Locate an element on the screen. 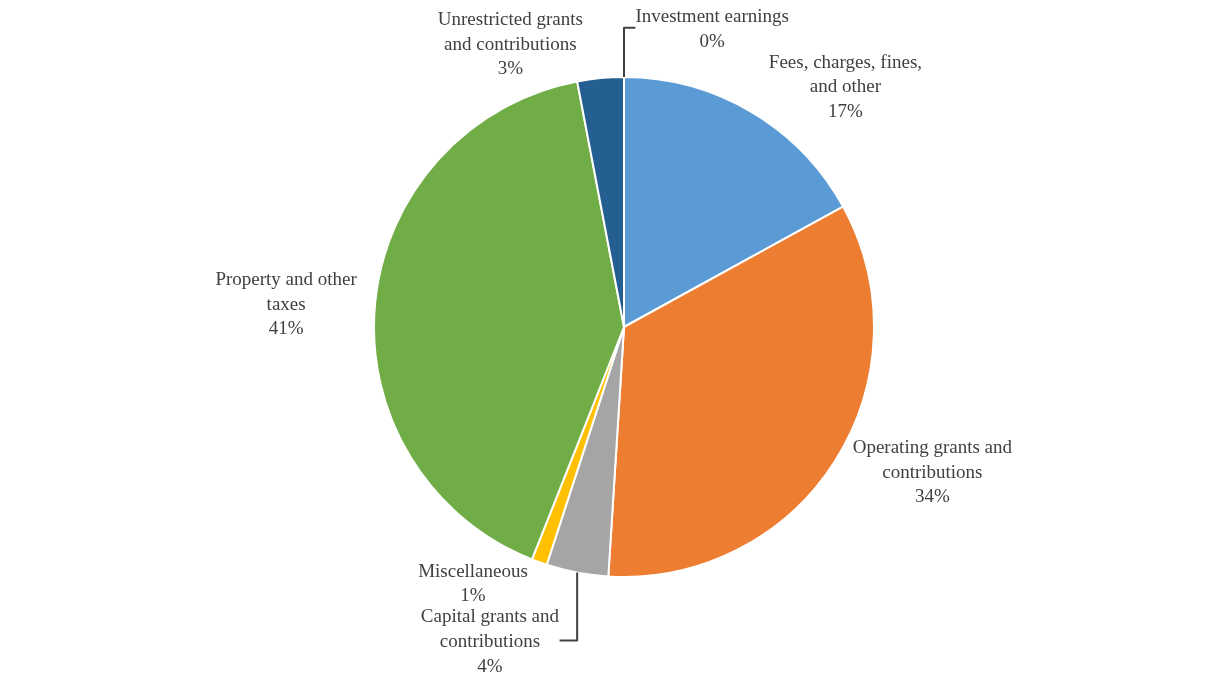 The image size is (1228, 681). data-label: 1% is located at coordinates (473, 595).